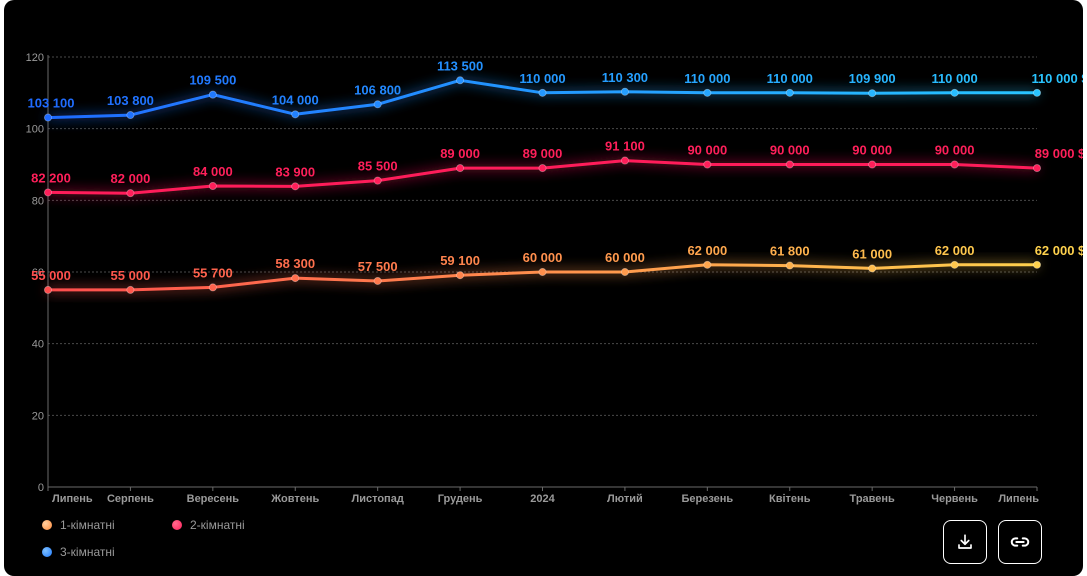  Describe the element at coordinates (51, 103) in the screenshot. I see `data-label: 103 100` at that location.